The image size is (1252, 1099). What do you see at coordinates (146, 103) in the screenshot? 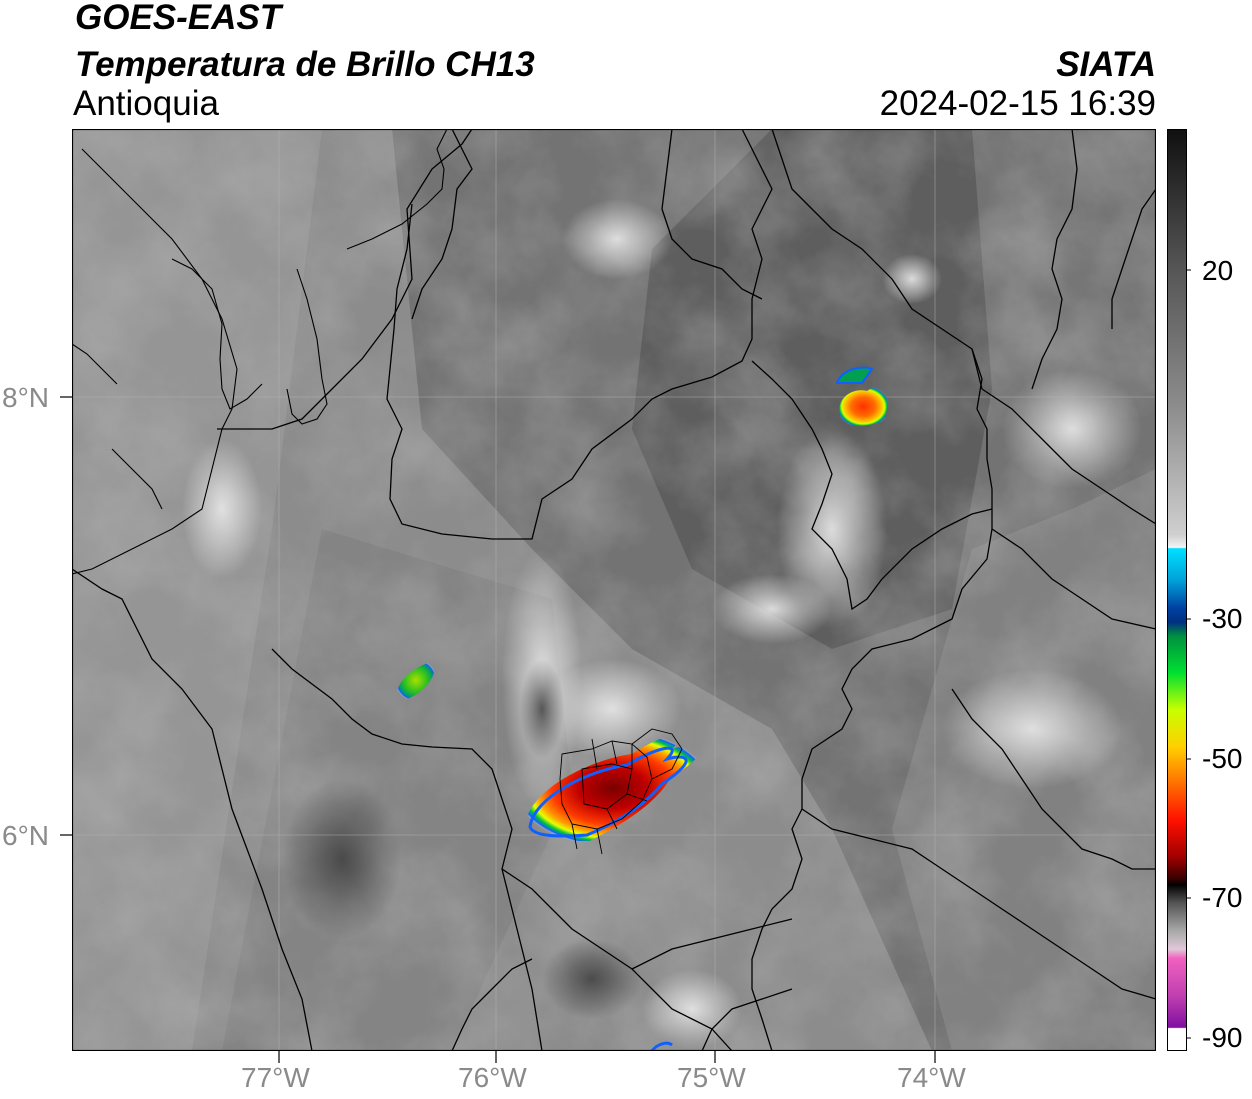
I see `region-label: Antioquia` at bounding box center [146, 103].